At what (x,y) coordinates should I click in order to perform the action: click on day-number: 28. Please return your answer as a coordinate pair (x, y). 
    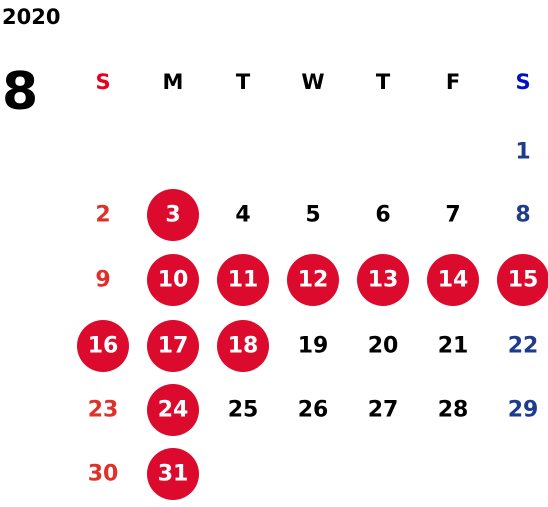
    Looking at the image, I should click on (453, 410).